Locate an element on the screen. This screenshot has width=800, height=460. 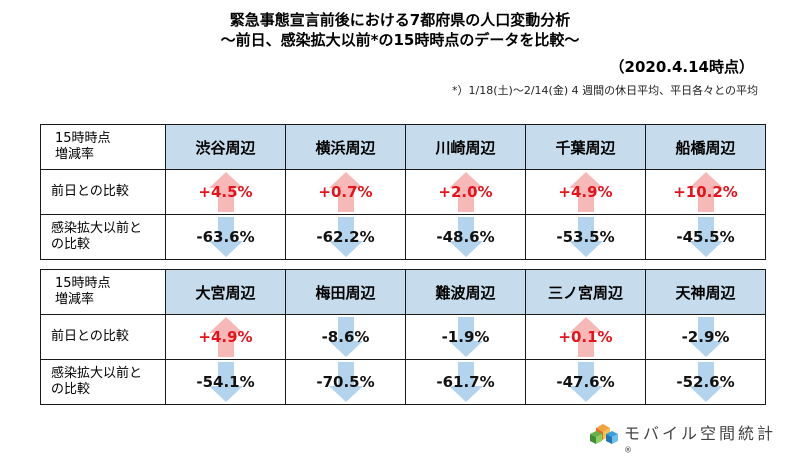
area-header: 千葉周辺 is located at coordinates (585, 147).